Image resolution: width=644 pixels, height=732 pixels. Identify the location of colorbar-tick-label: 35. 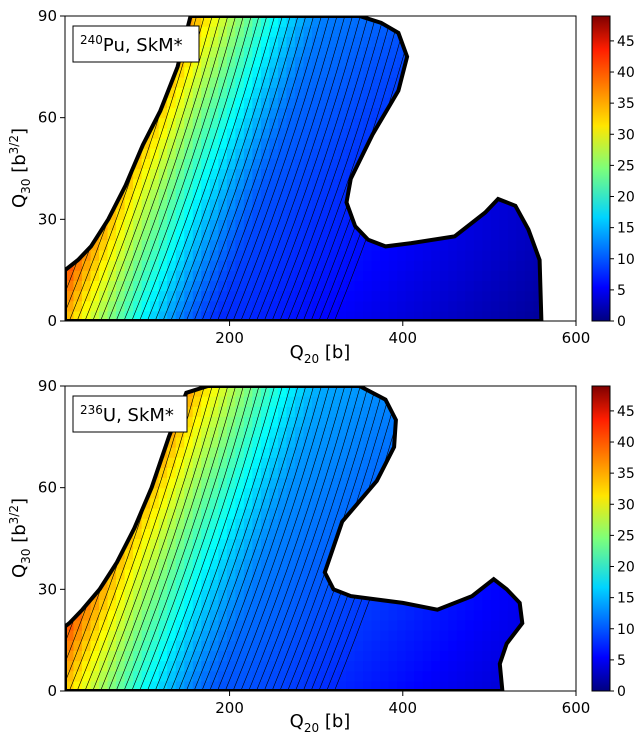
(626, 474).